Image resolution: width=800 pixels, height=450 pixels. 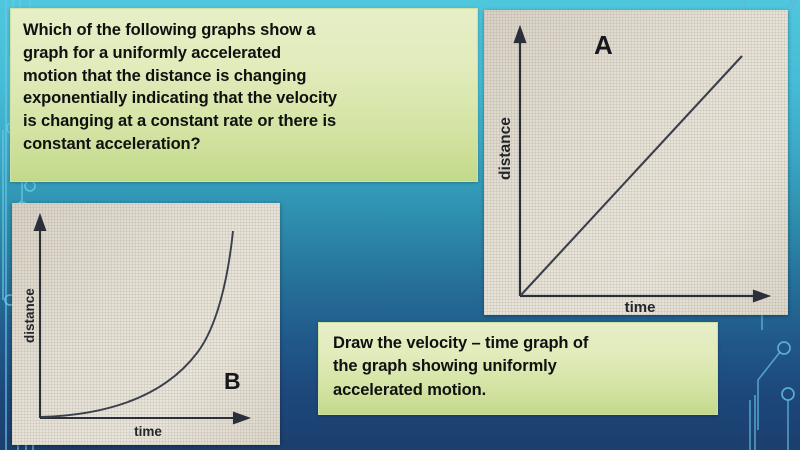 What do you see at coordinates (146, 418) in the screenshot?
I see `graph-b-x-axis` at bounding box center [146, 418].